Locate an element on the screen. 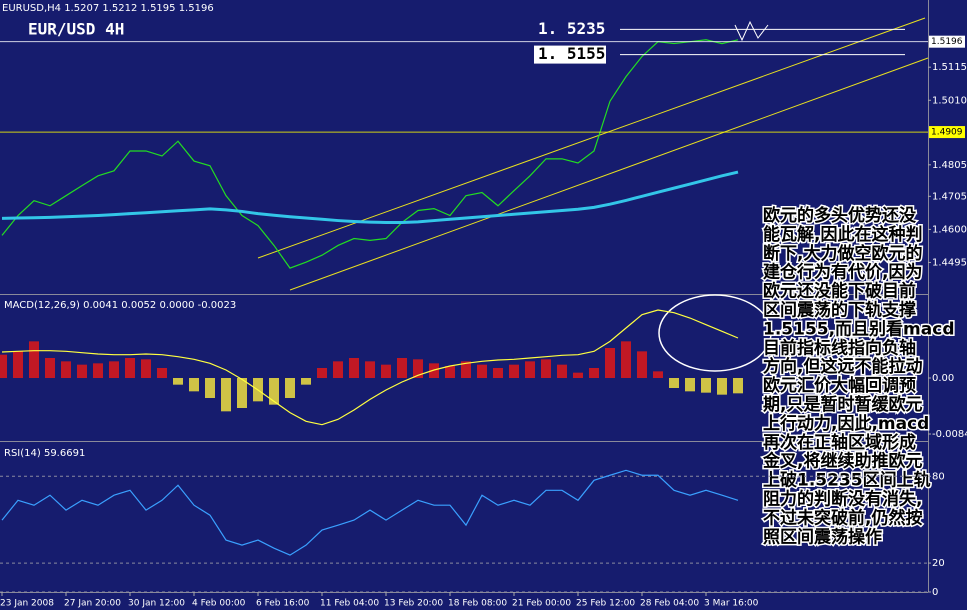  y-tick-label: 1.4495 is located at coordinates (949, 262).